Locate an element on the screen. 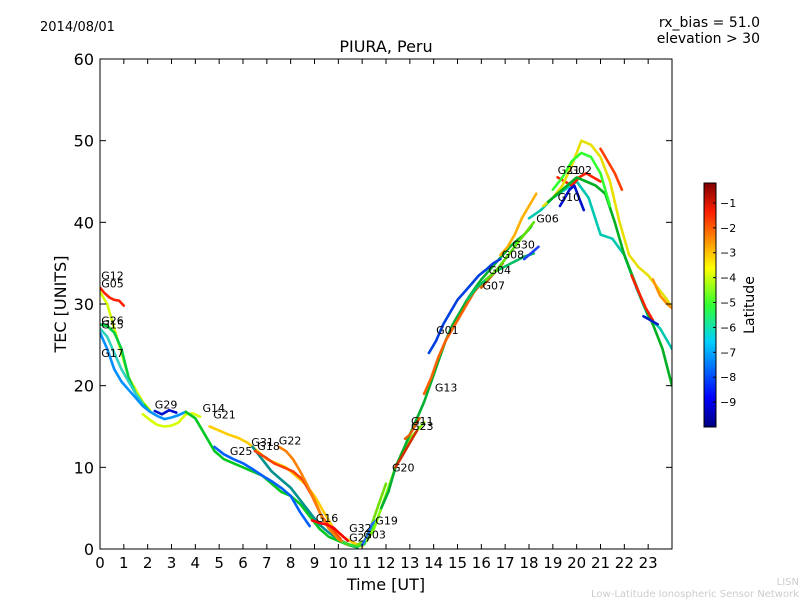  series-label-g12: G12 is located at coordinates (112, 276).